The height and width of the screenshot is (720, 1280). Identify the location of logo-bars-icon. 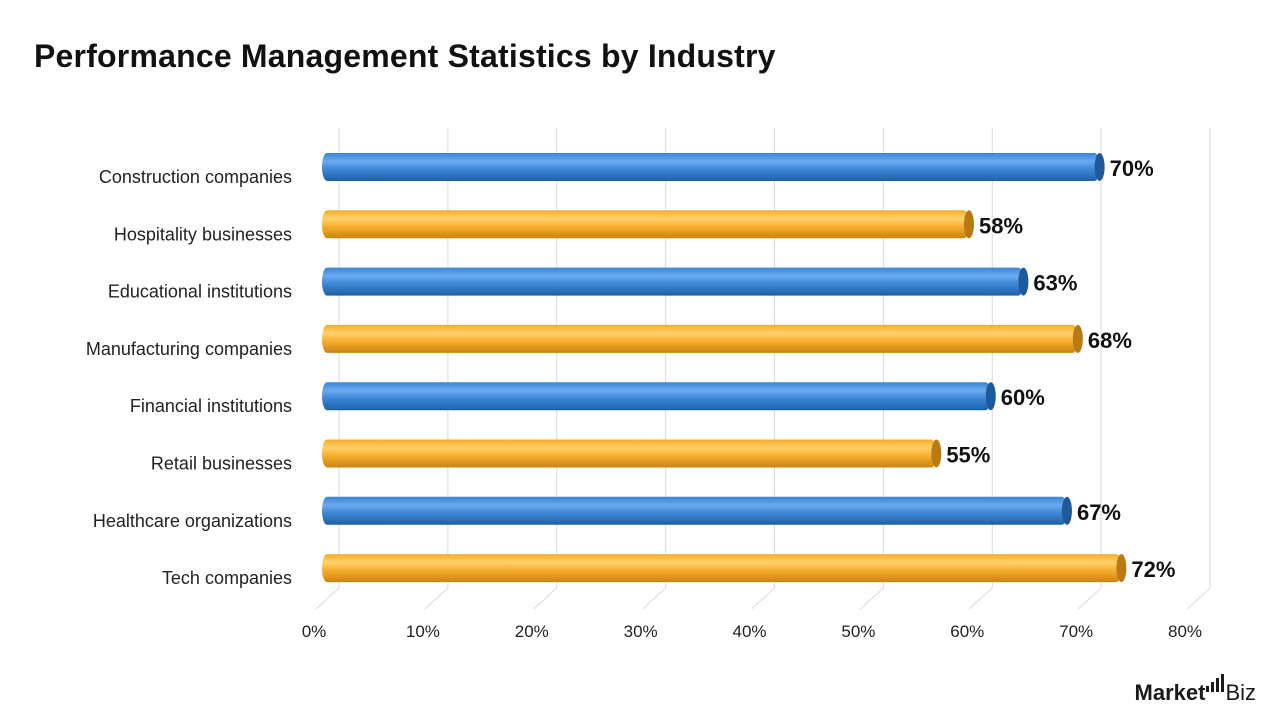
(1215, 683).